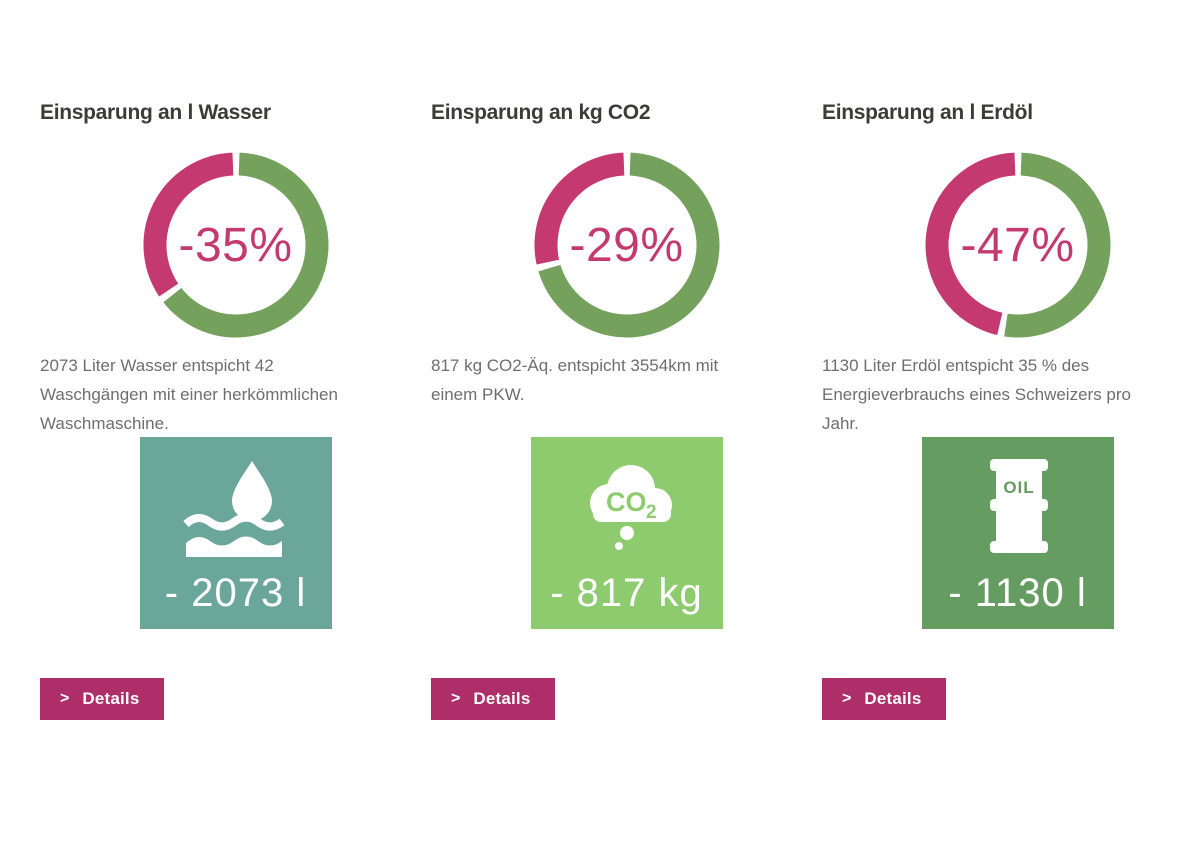 This screenshot has width=1200, height=857. What do you see at coordinates (1018, 487) in the screenshot?
I see `oil-icon-text: OIL` at bounding box center [1018, 487].